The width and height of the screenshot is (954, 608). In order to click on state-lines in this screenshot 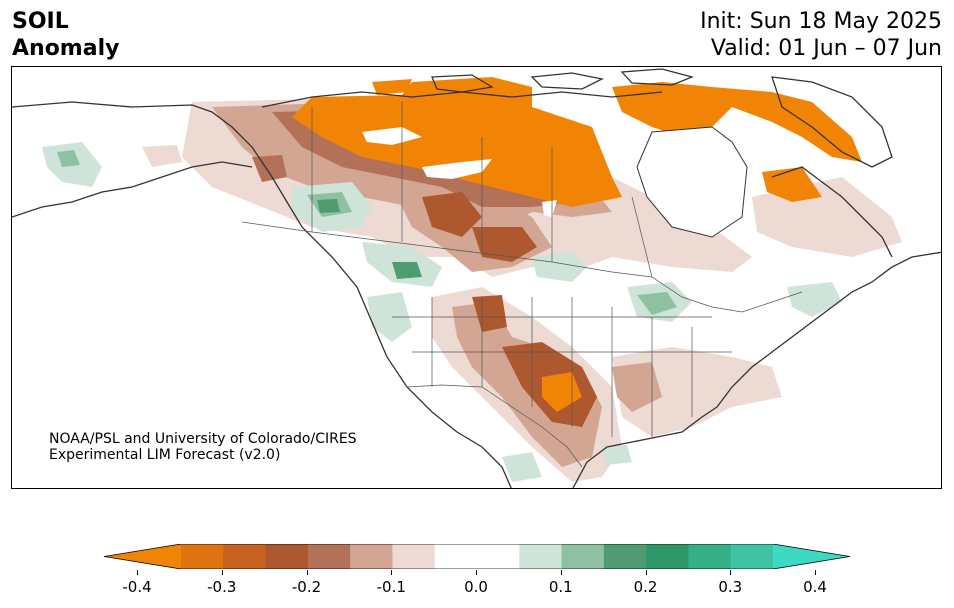, I will do `click(562, 367)`.